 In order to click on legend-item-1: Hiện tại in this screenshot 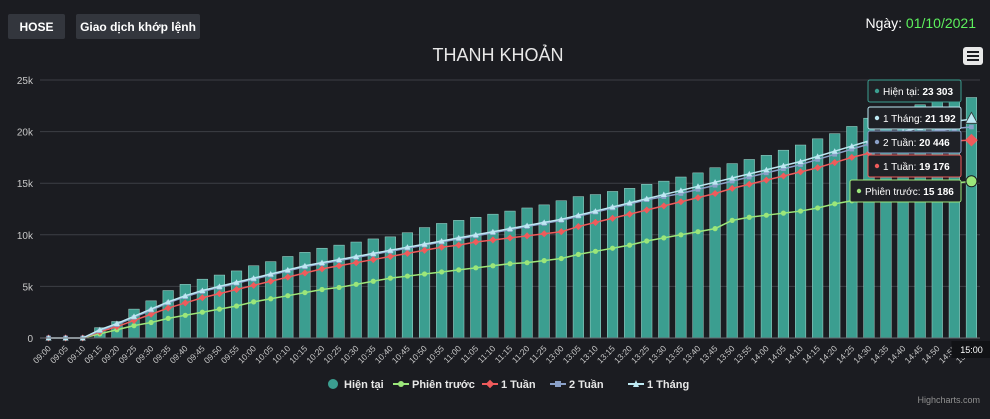, I will do `click(356, 385)`.